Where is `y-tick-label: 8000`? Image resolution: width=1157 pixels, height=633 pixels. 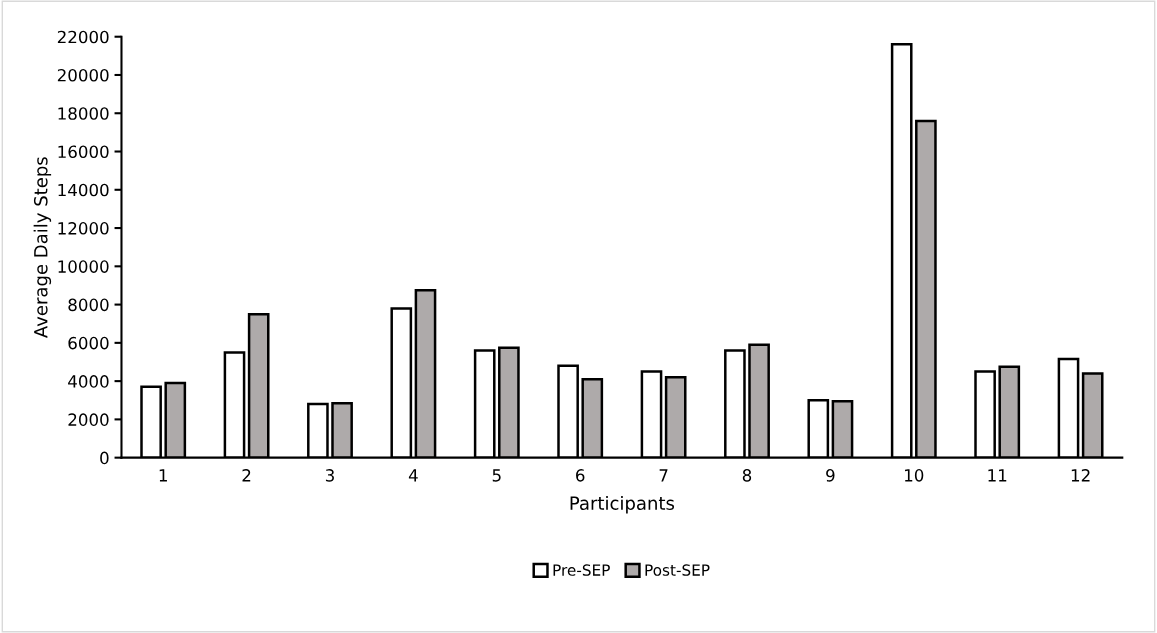 y-tick-label: 8000 is located at coordinates (88, 305).